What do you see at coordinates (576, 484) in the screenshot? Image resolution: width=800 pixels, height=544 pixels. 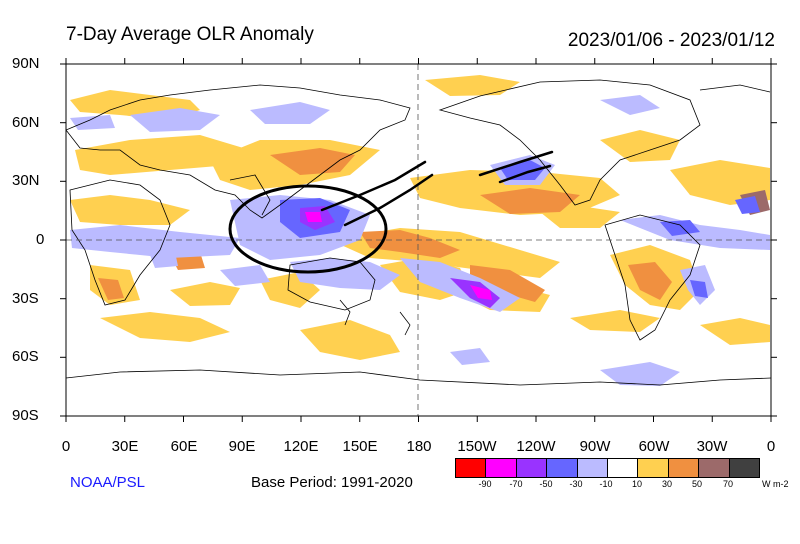 I see `colorbar-label: -30` at bounding box center [576, 484].